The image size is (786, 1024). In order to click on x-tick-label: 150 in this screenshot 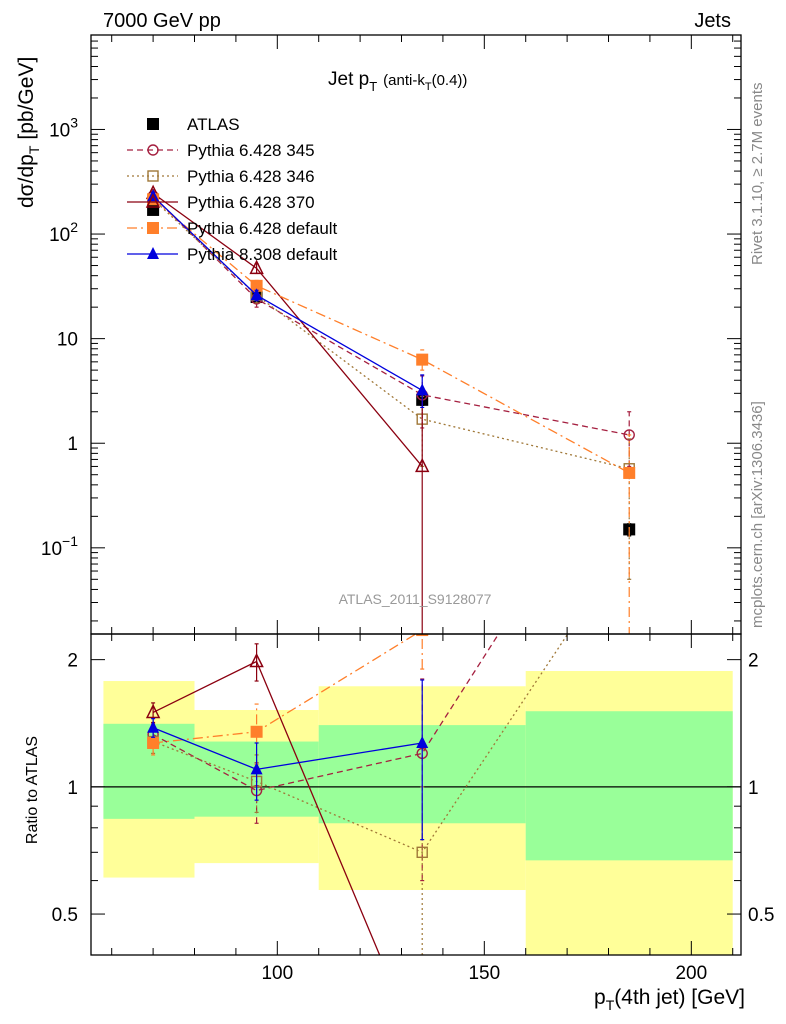, I will do `click(484, 973)`.